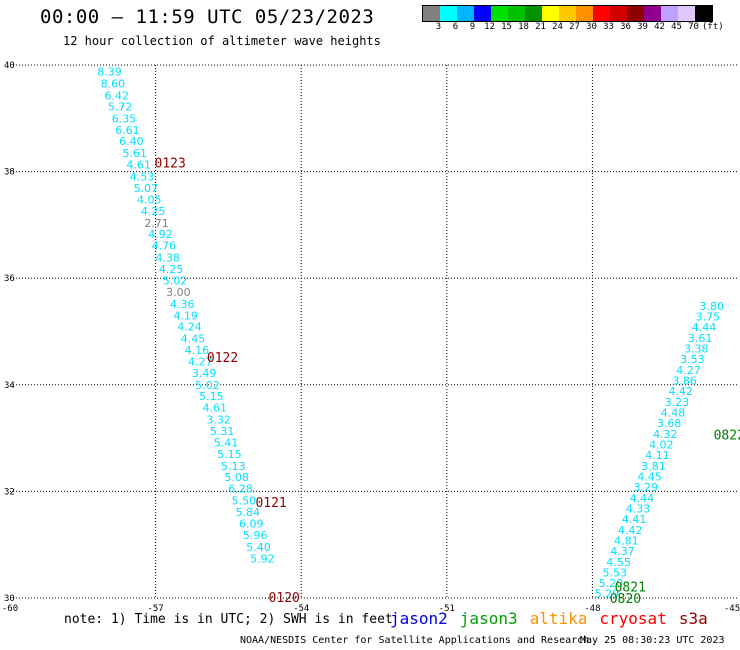 The width and height of the screenshot is (740, 650). Describe the element at coordinates (693, 27) in the screenshot. I see `colorbar-label: 70` at that location.